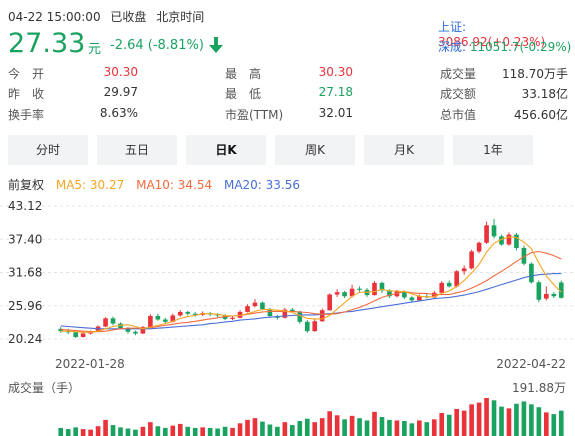  What do you see at coordinates (216, 47) in the screenshot?
I see `down-arrow-icon` at bounding box center [216, 47].